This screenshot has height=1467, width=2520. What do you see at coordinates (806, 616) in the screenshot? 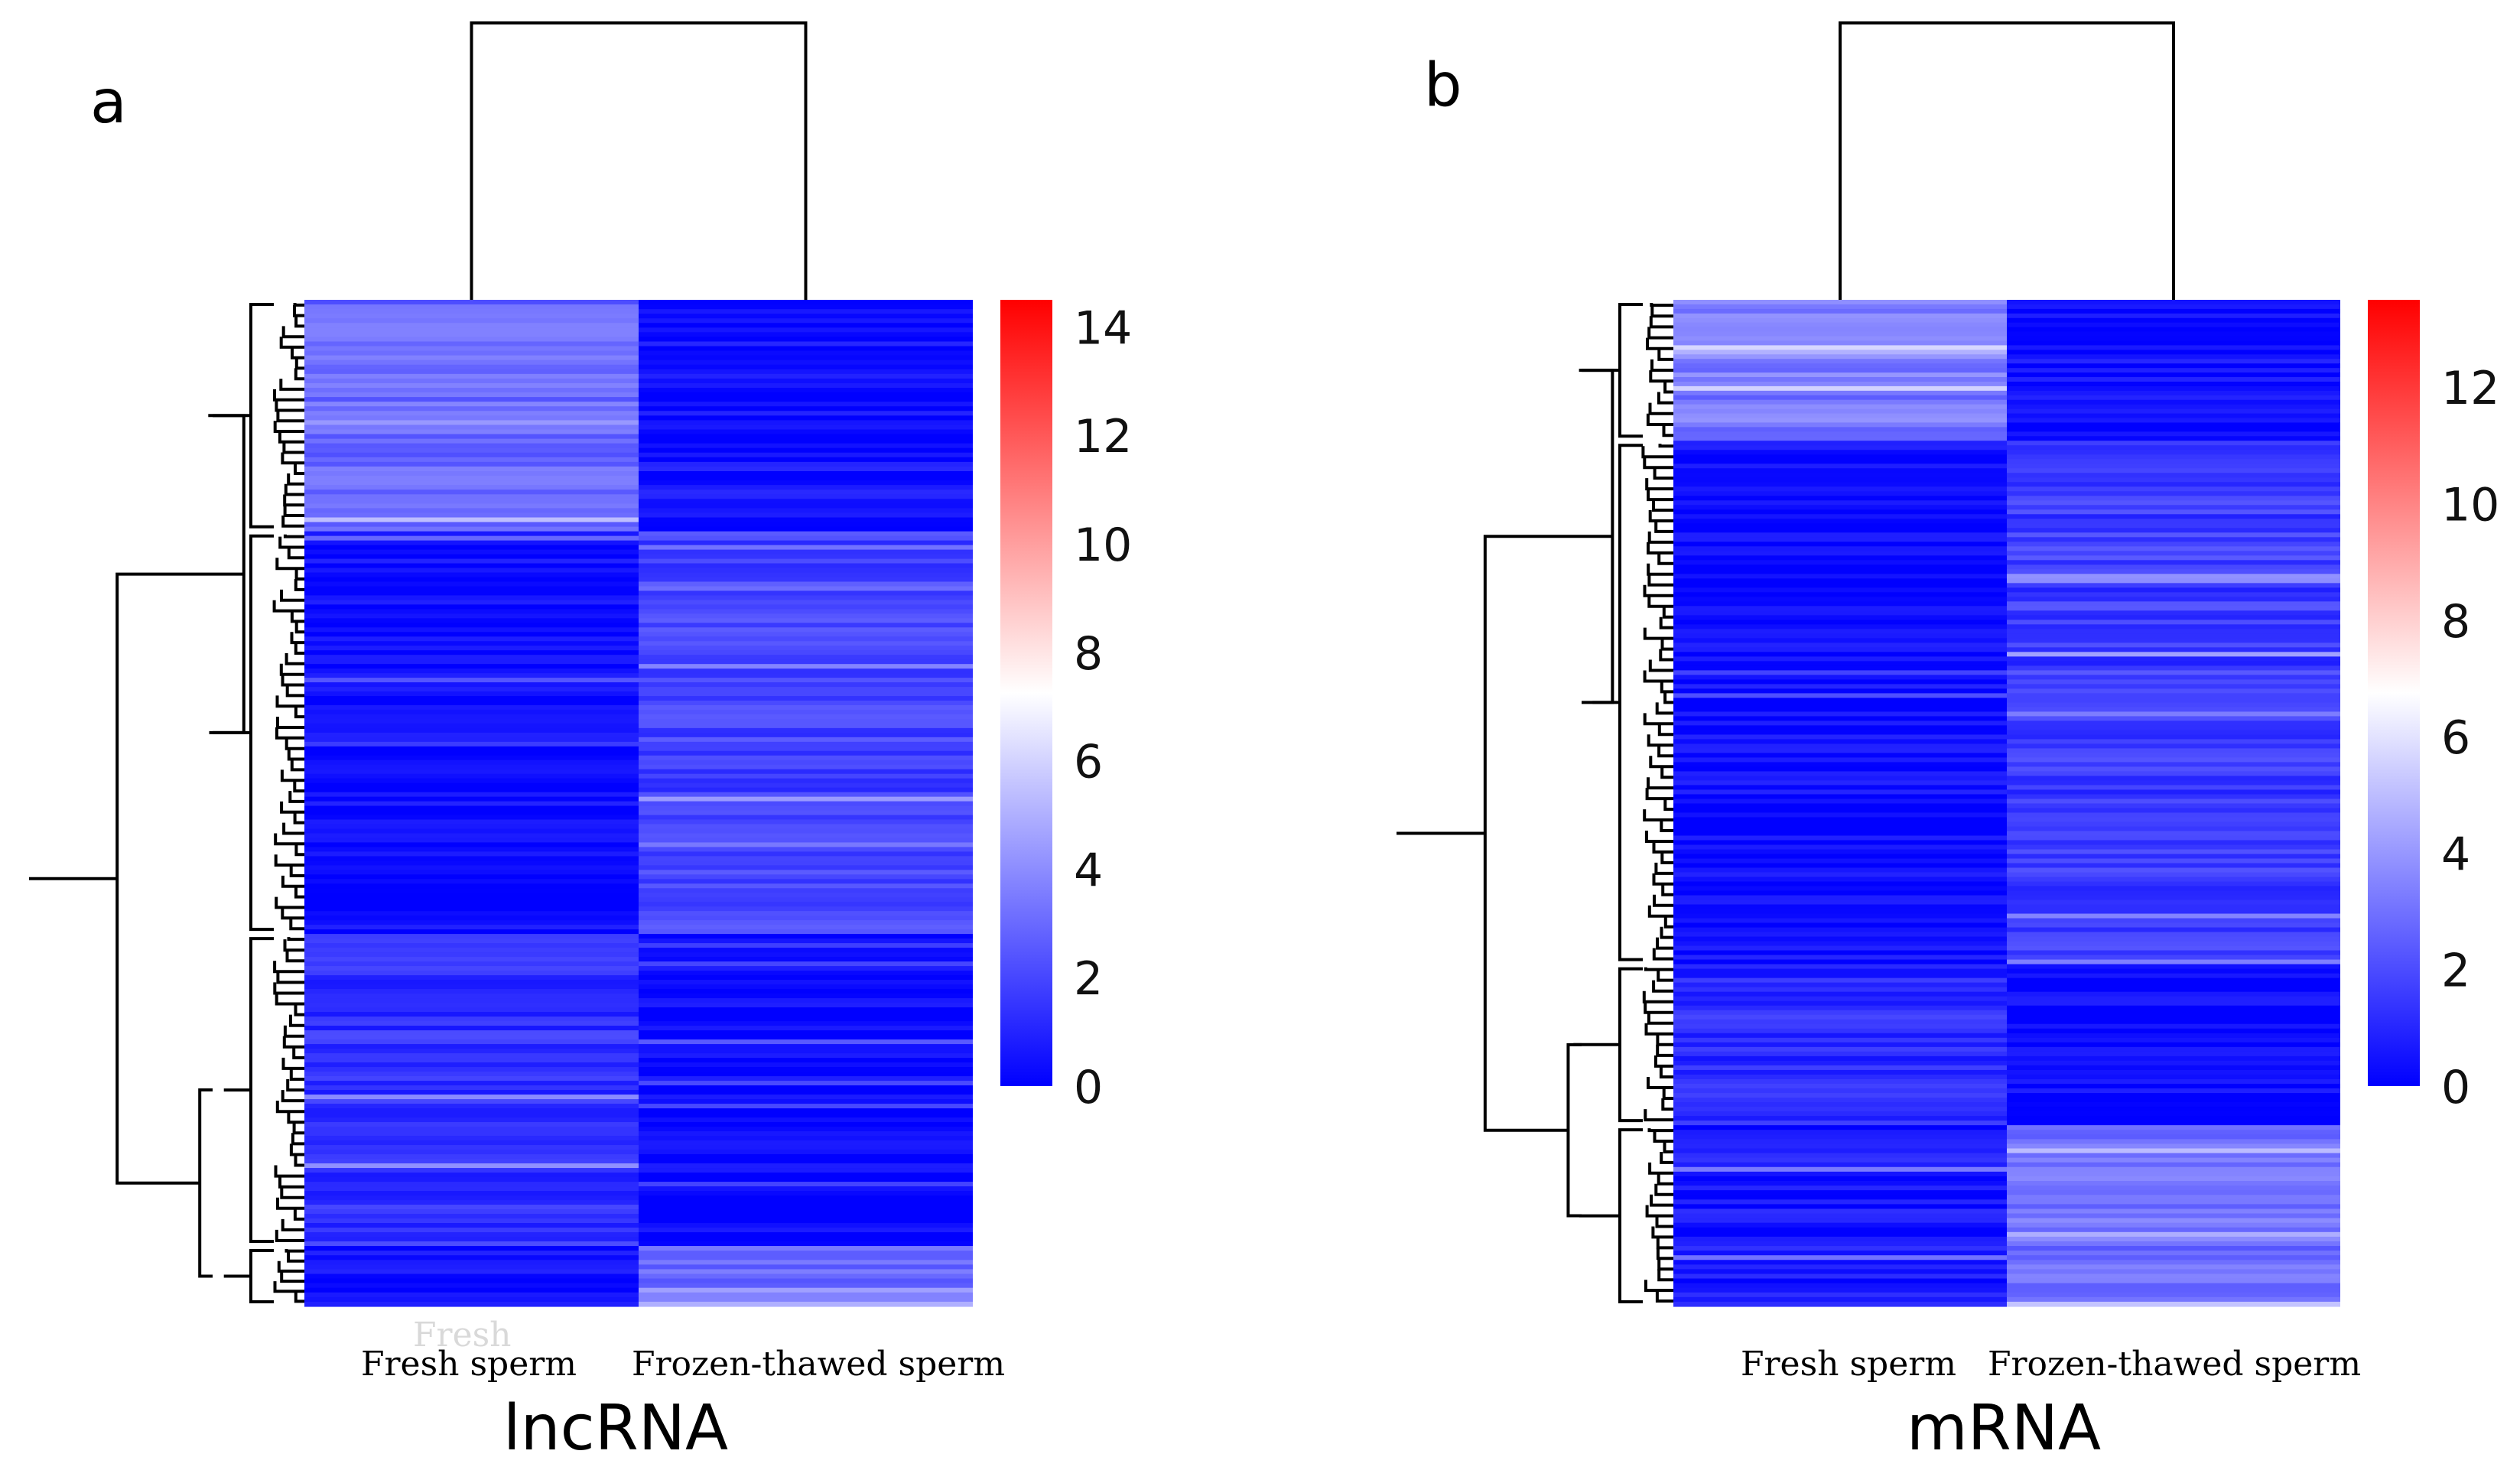
I see `heatmap-cell-b1-r18-c1` at bounding box center [806, 616].